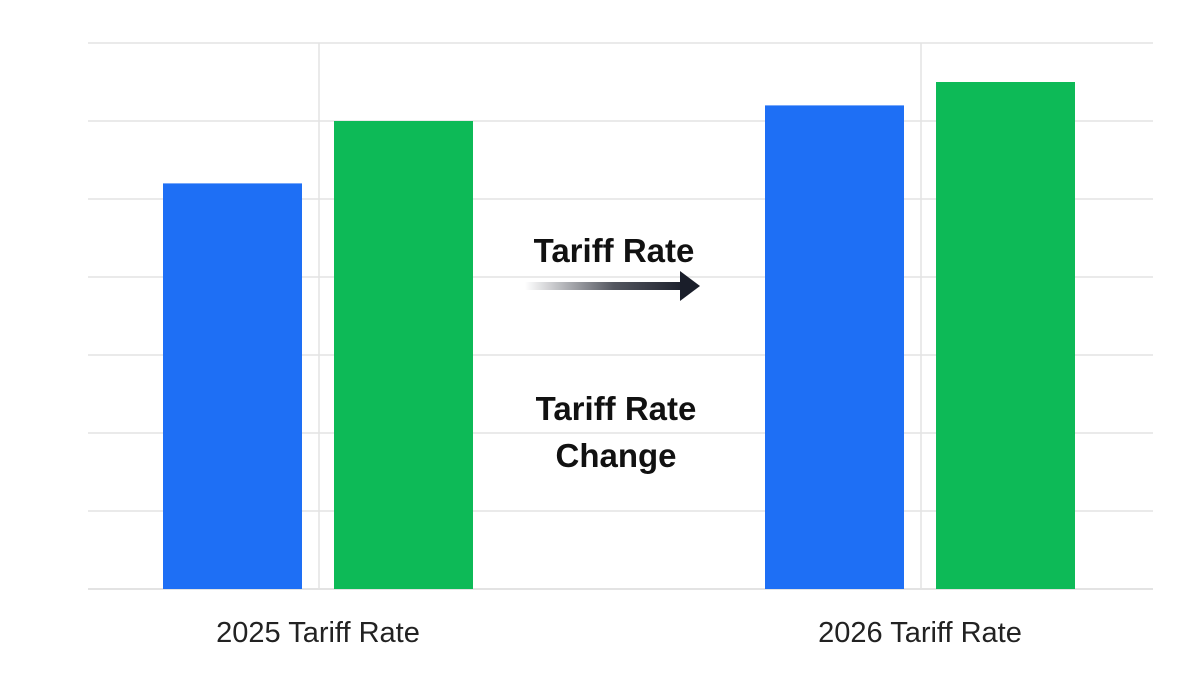 This screenshot has width=1200, height=681. What do you see at coordinates (612, 353) in the screenshot?
I see `annotations: Tariff Rate Tariff Rate Change` at bounding box center [612, 353].